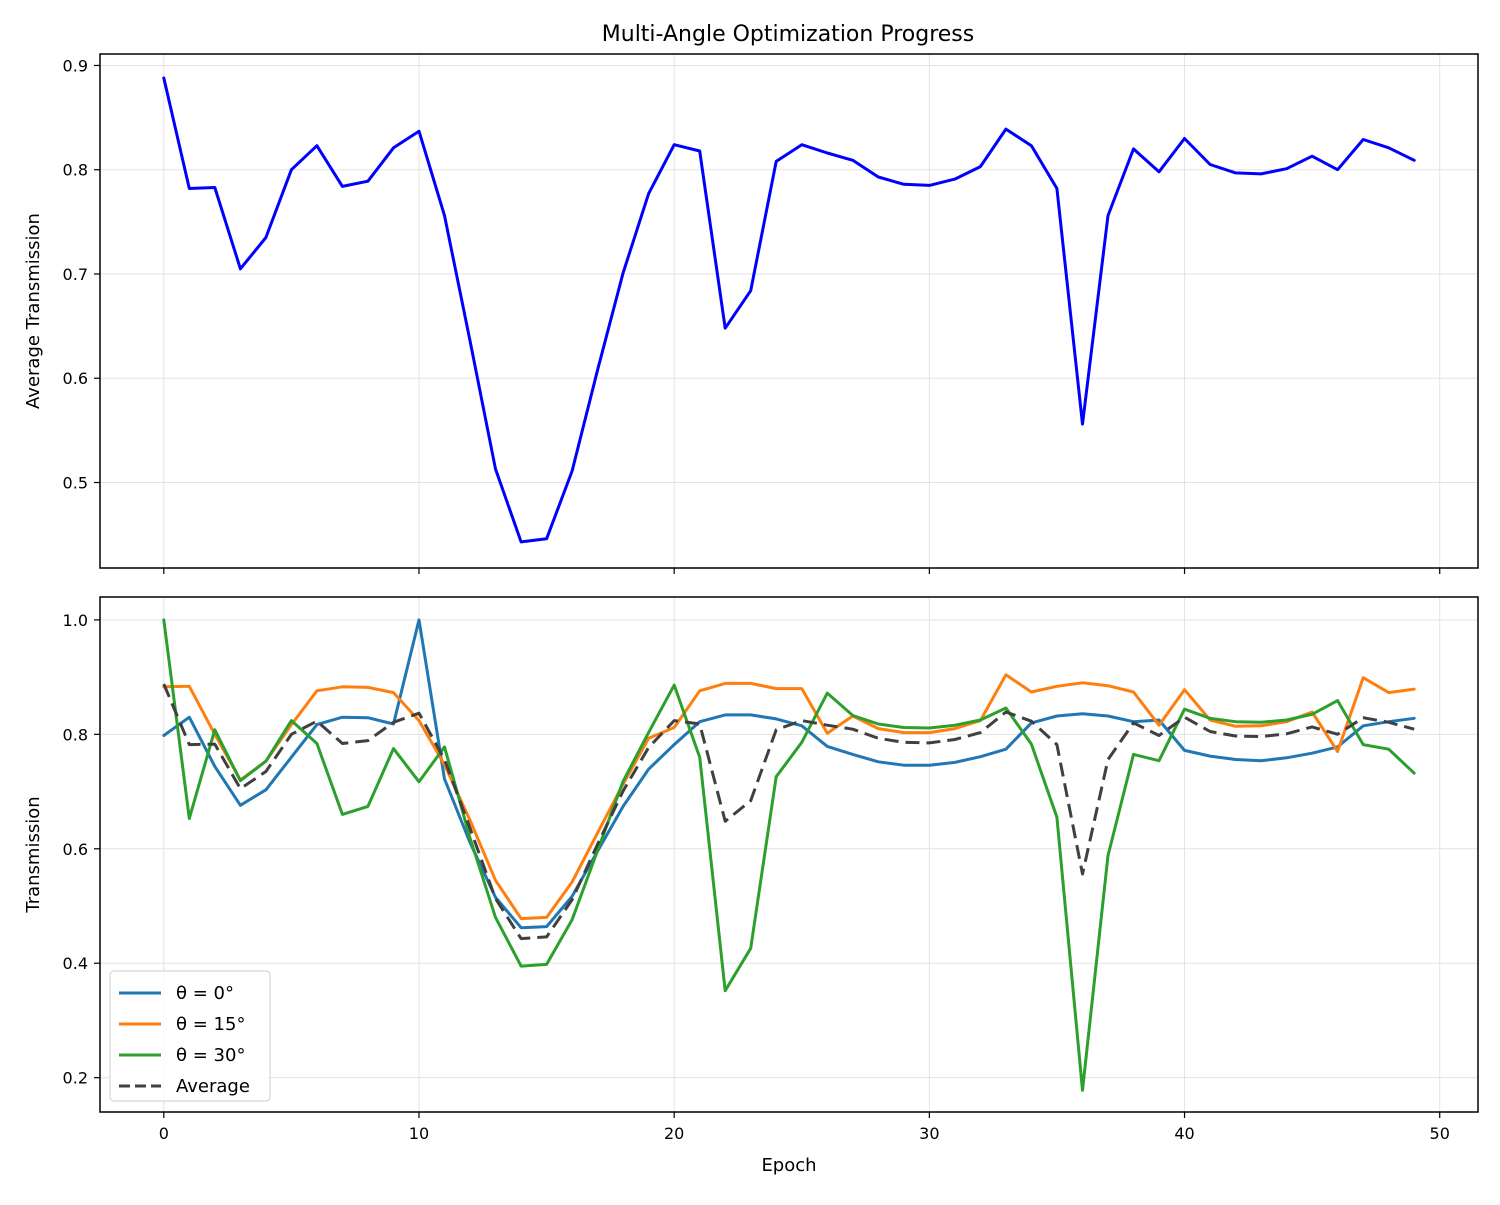  What do you see at coordinates (75, 483) in the screenshot?
I see `y-tick-label: 0.5` at bounding box center [75, 483].